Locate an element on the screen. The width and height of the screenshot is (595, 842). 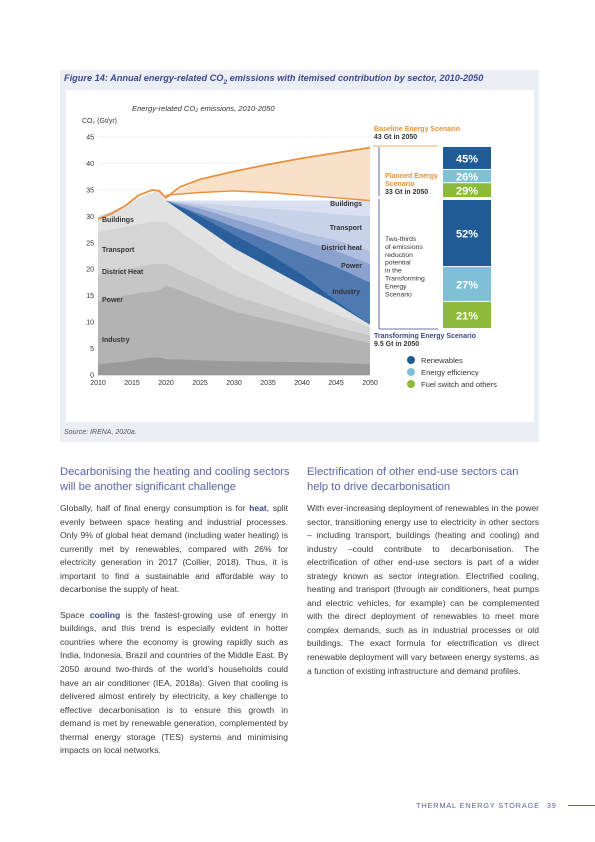
y-tick-30: 30 is located at coordinates (90, 217).